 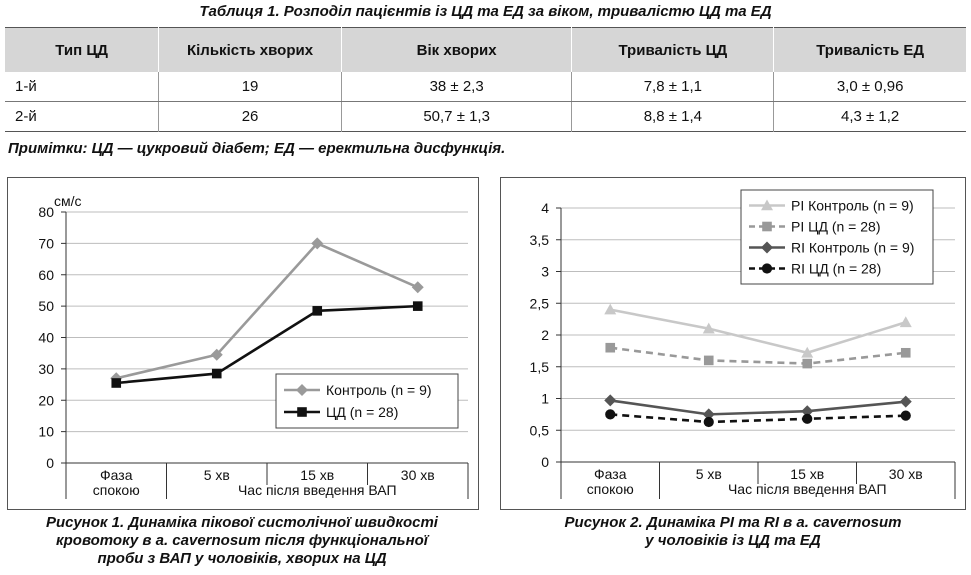 I want to click on table-row: 1-й 19 38 ± 2,3 7,8 ± 1,1 3,0 ± 0,96, so click(x=485, y=87).